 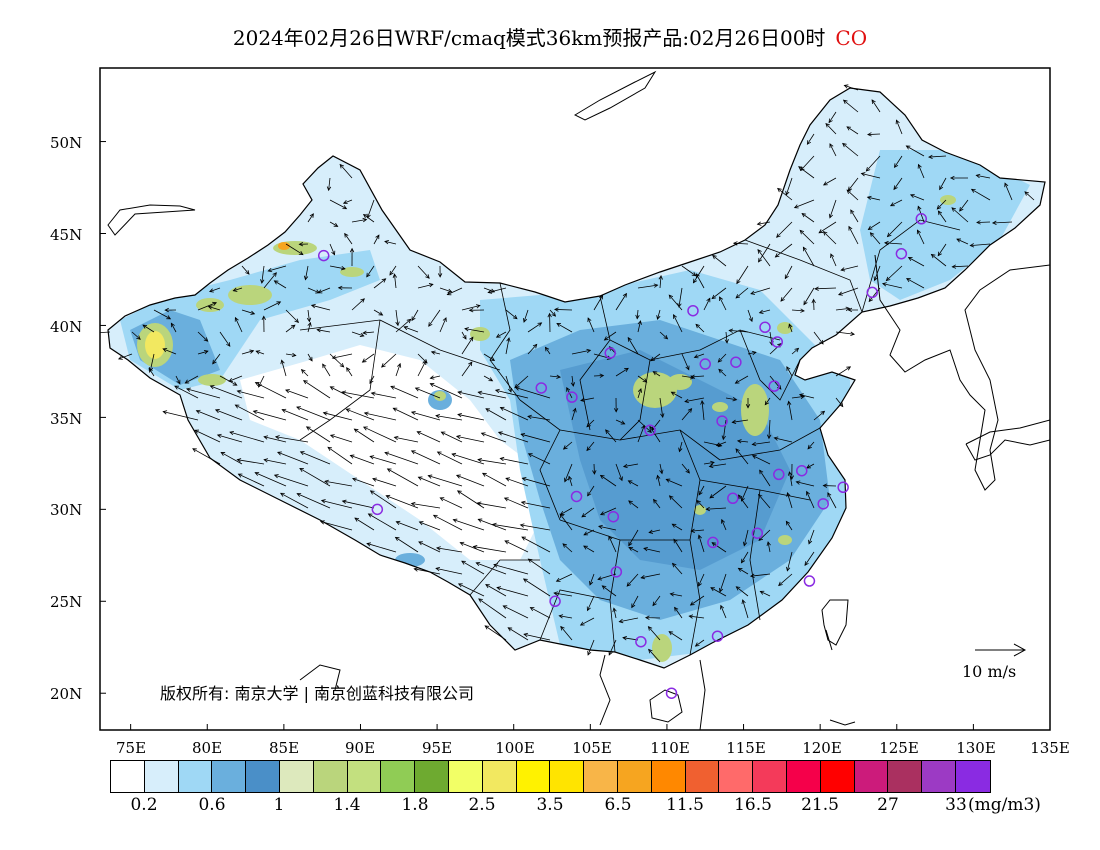 I want to click on colorbar-label: 1.4, so click(x=347, y=805).